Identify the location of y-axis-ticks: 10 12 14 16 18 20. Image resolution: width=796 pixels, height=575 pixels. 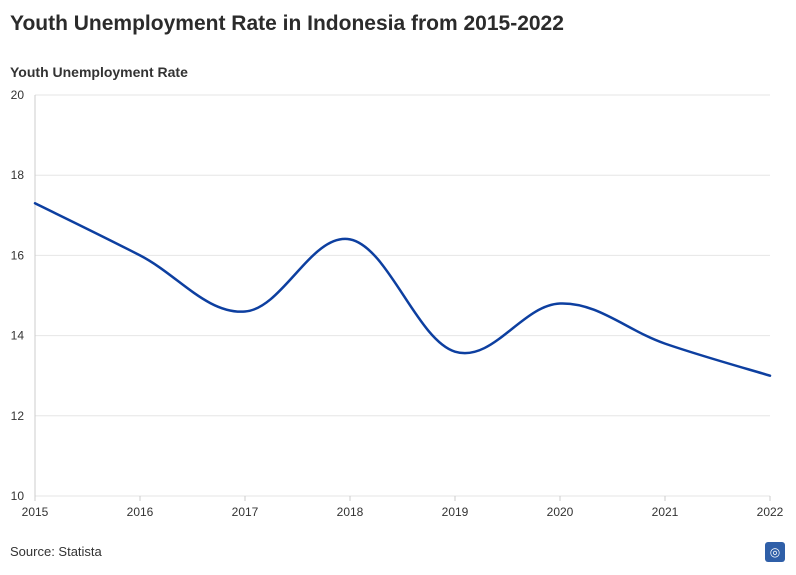
(18, 295).